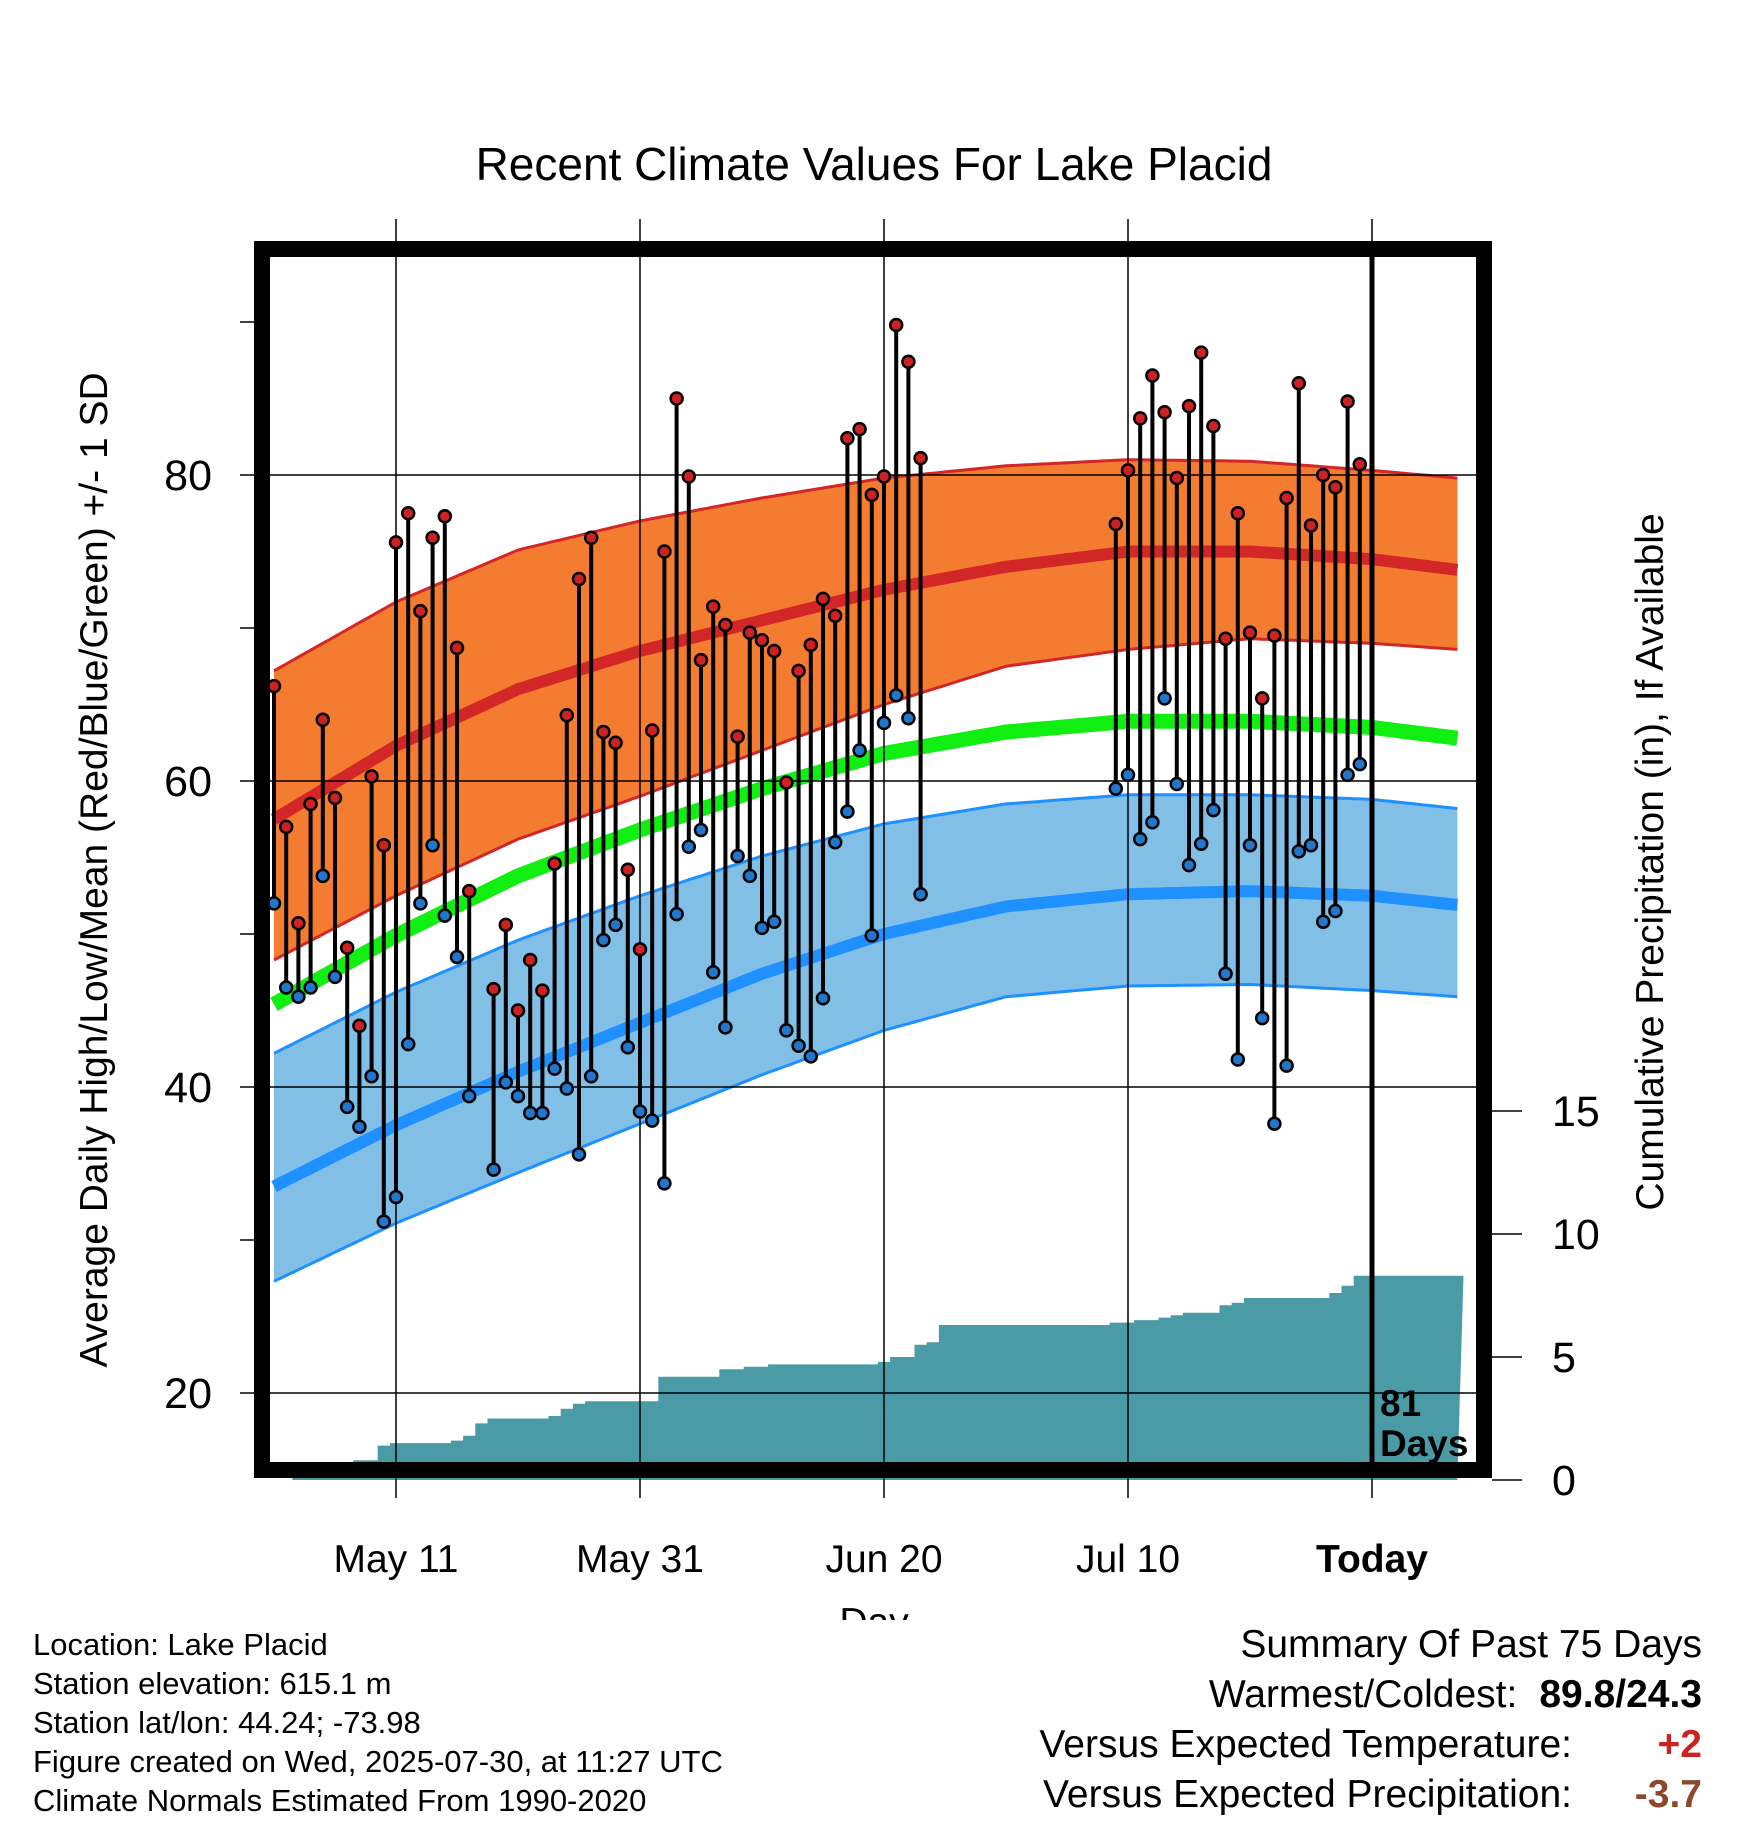 The width and height of the screenshot is (1748, 1828). Describe the element at coordinates (864, 862) in the screenshot. I see `mean-line` at that location.